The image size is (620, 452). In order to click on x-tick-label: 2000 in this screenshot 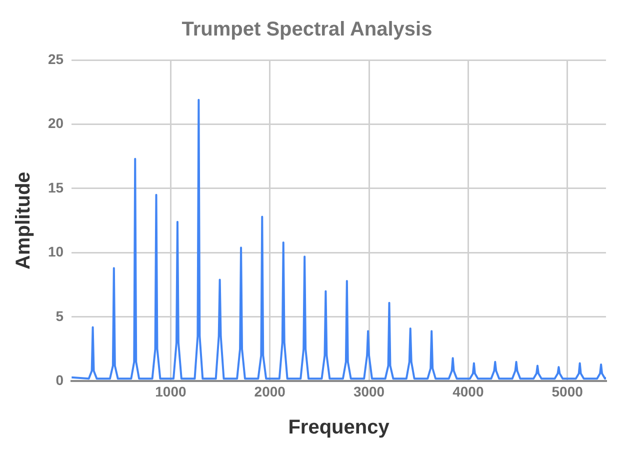, I will do `click(270, 391)`.